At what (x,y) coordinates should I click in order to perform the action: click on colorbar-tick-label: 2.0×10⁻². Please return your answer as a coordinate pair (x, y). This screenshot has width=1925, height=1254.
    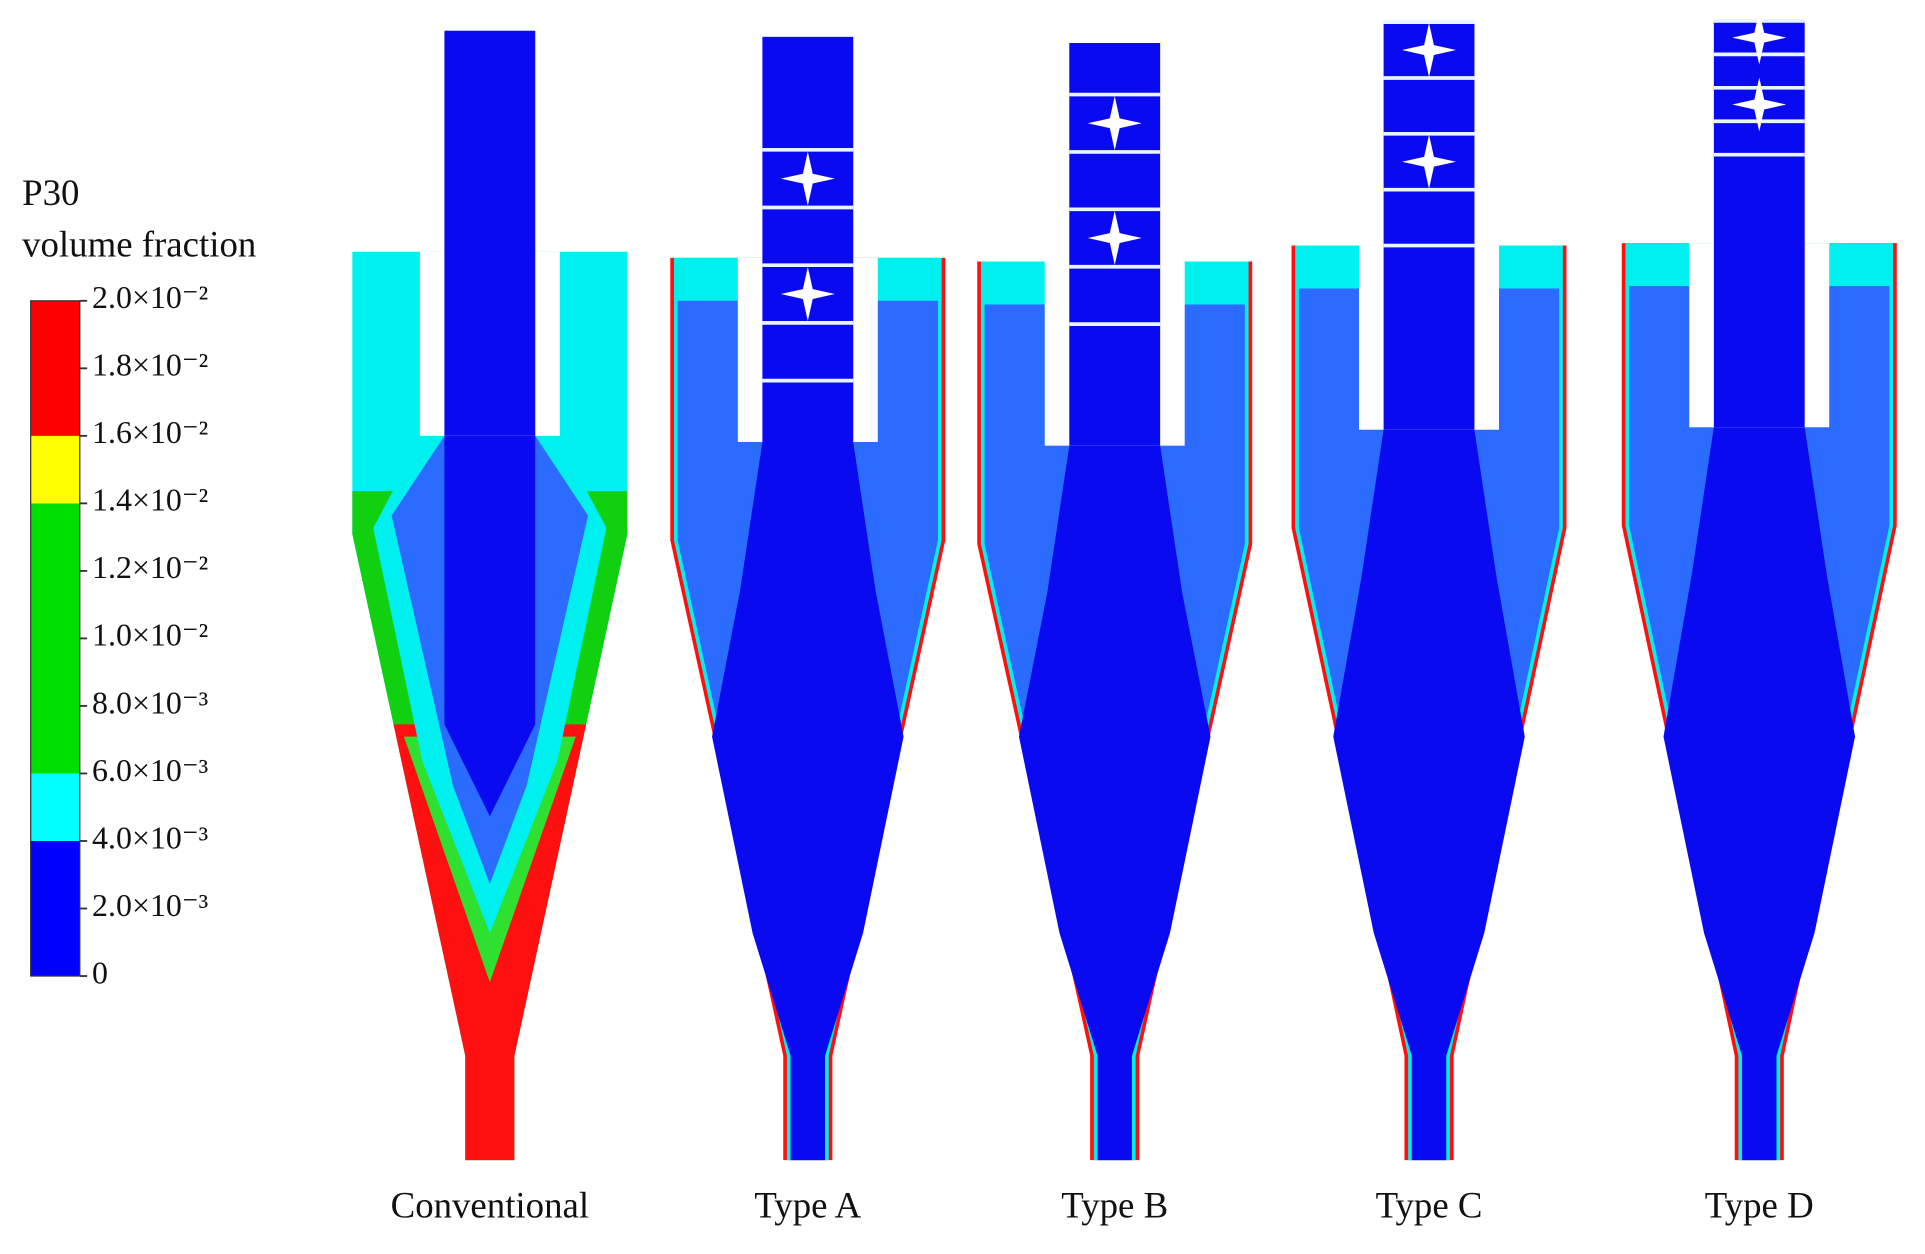
    Looking at the image, I should click on (150, 297).